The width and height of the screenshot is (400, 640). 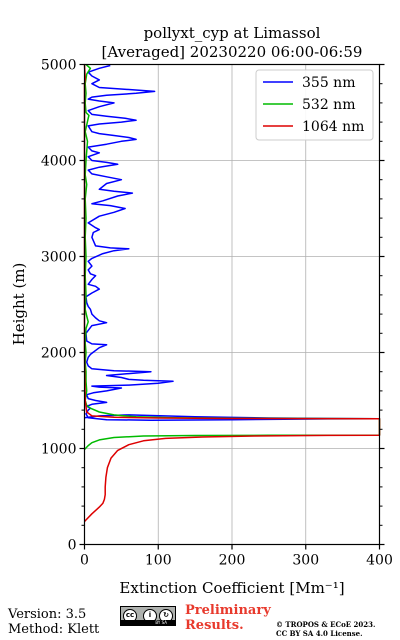 I want to click on y-axis-label: Height (m), so click(x=19, y=304).